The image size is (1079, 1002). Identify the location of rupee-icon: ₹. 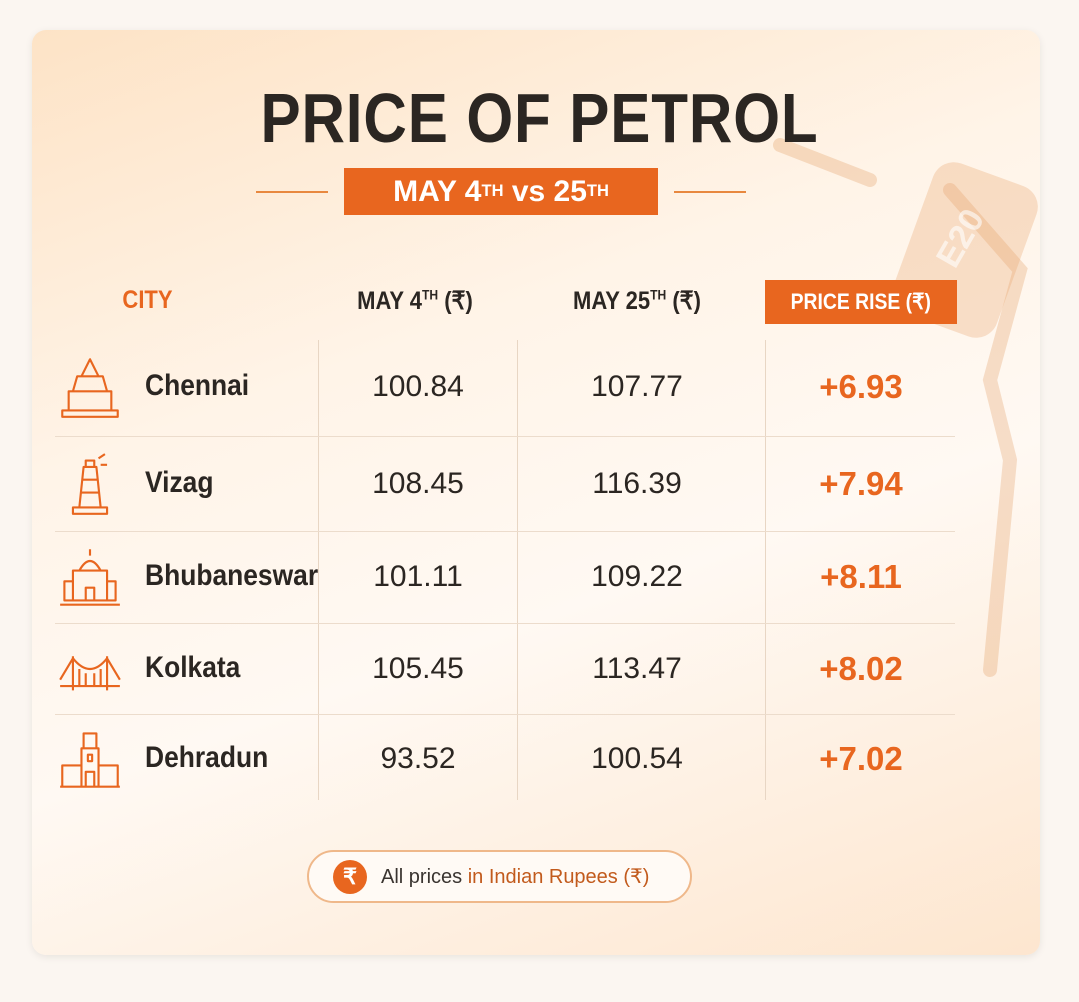
(350, 876).